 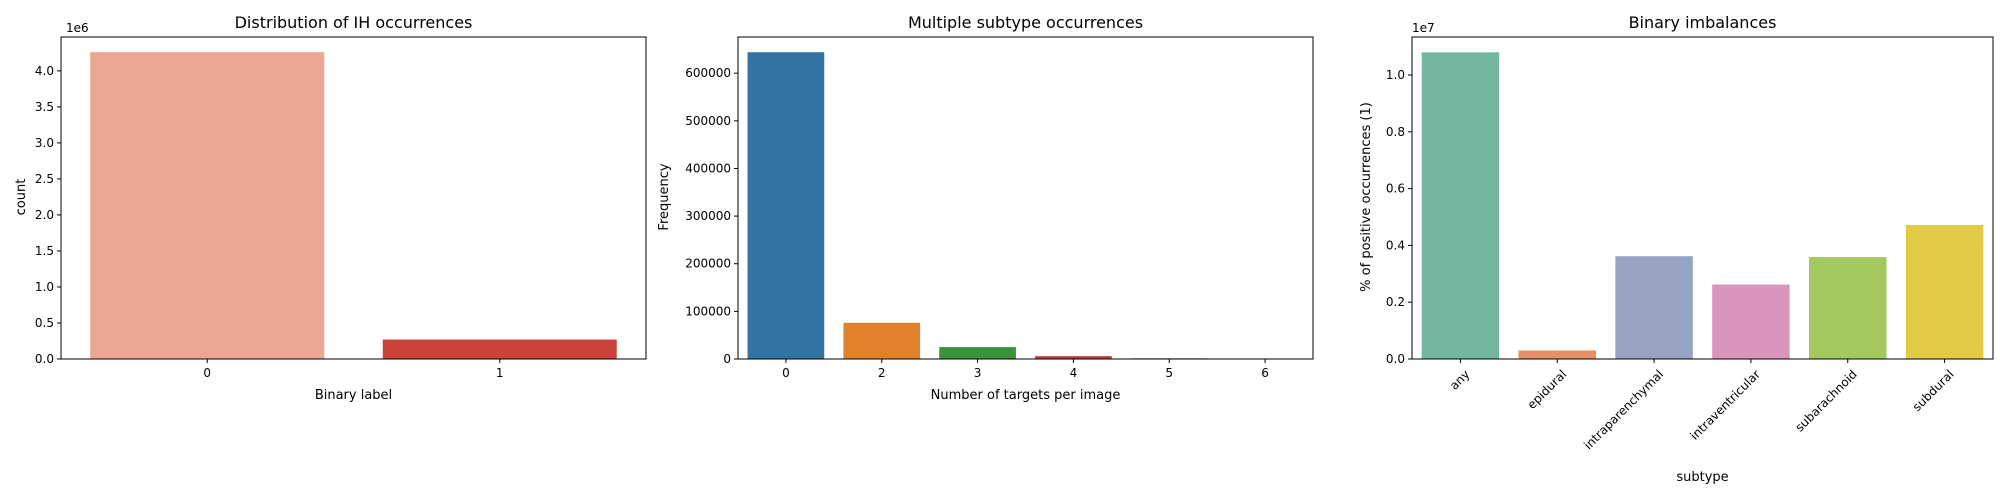 I want to click on bar-any, so click(x=1460, y=205).